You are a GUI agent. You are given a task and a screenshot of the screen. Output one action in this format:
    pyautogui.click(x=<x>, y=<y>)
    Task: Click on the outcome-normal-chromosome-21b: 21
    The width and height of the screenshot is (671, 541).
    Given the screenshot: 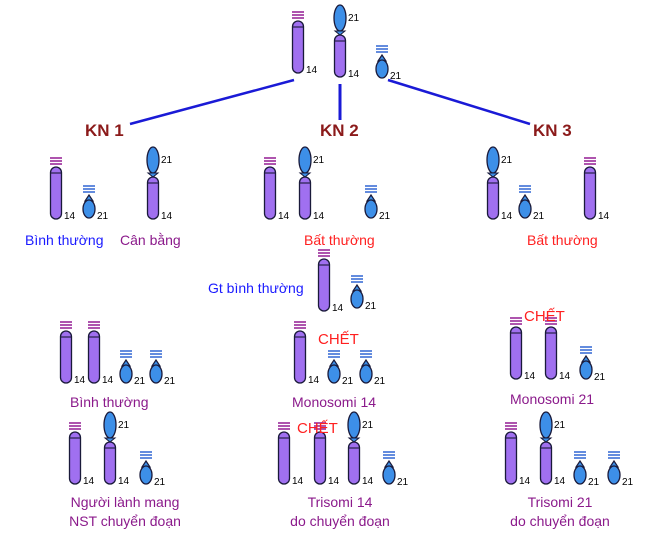 What is the action you would take?
    pyautogui.click(x=162, y=368)
    